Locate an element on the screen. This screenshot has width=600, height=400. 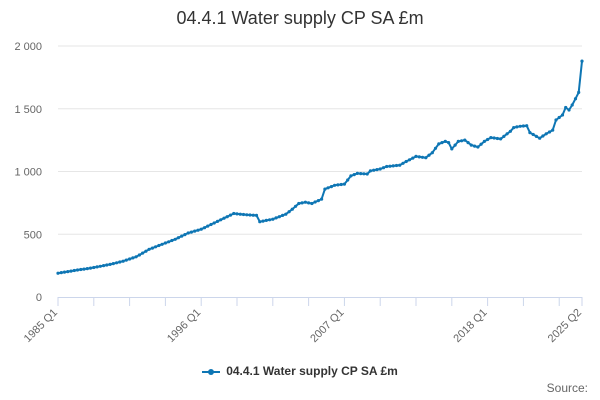
legend: 04.4.1 Water supply CP SA £m is located at coordinates (300, 371).